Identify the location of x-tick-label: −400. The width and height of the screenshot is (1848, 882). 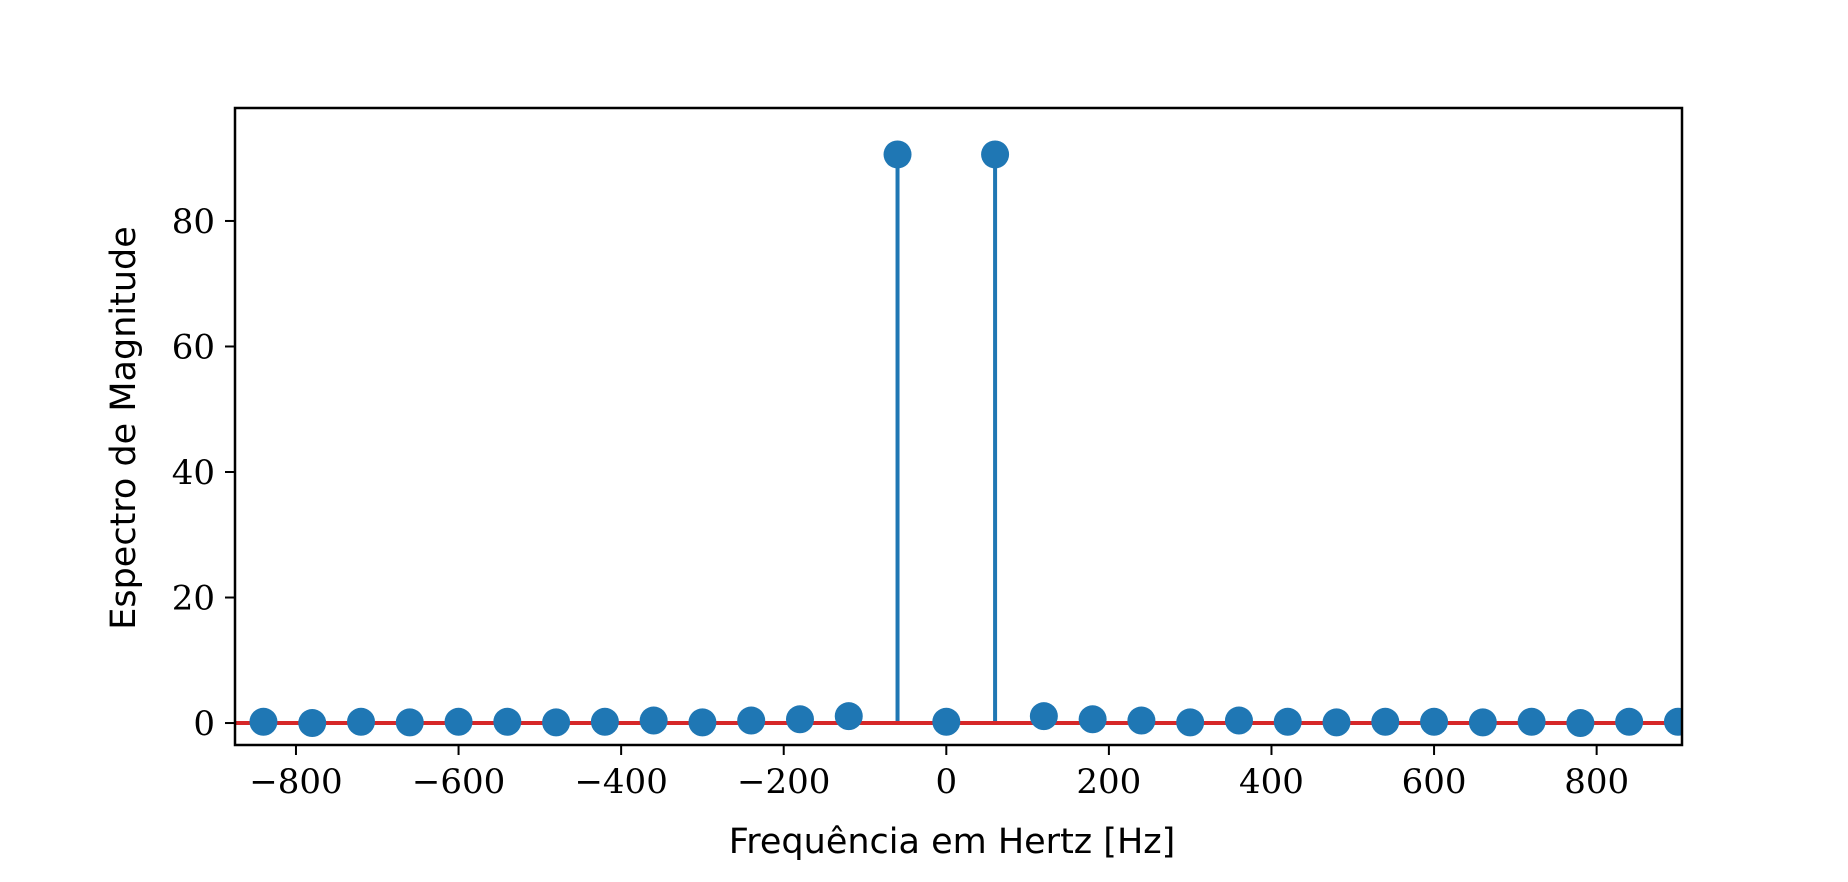
(620, 782).